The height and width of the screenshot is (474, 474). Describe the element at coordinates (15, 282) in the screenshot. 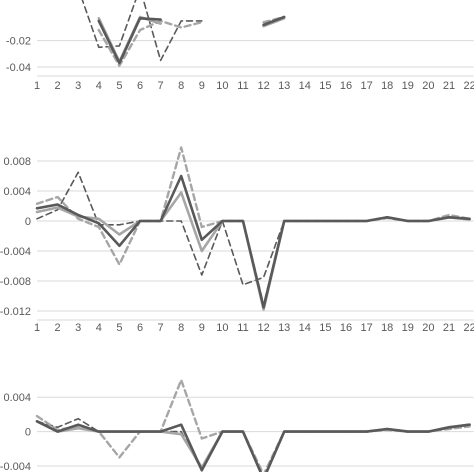

I see `y-tick-label: -0.008` at that location.